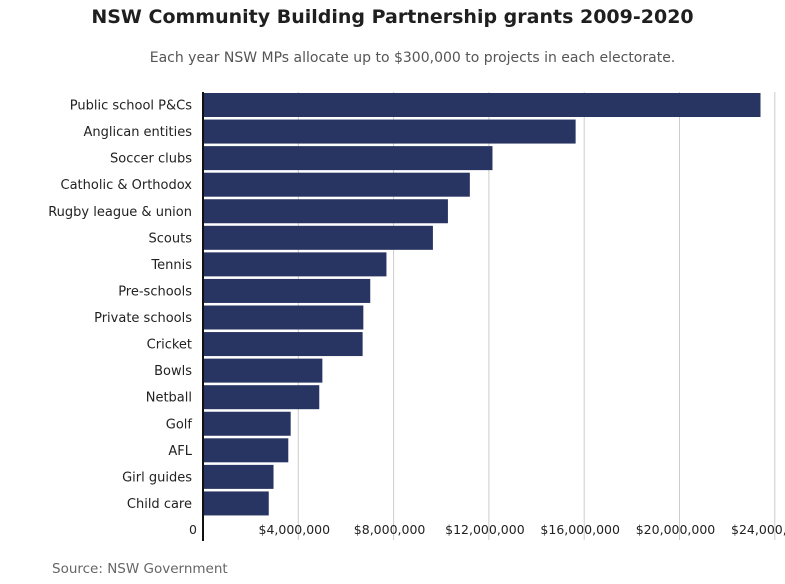  Describe the element at coordinates (143, 318) in the screenshot. I see `category-label: Private schools` at that location.